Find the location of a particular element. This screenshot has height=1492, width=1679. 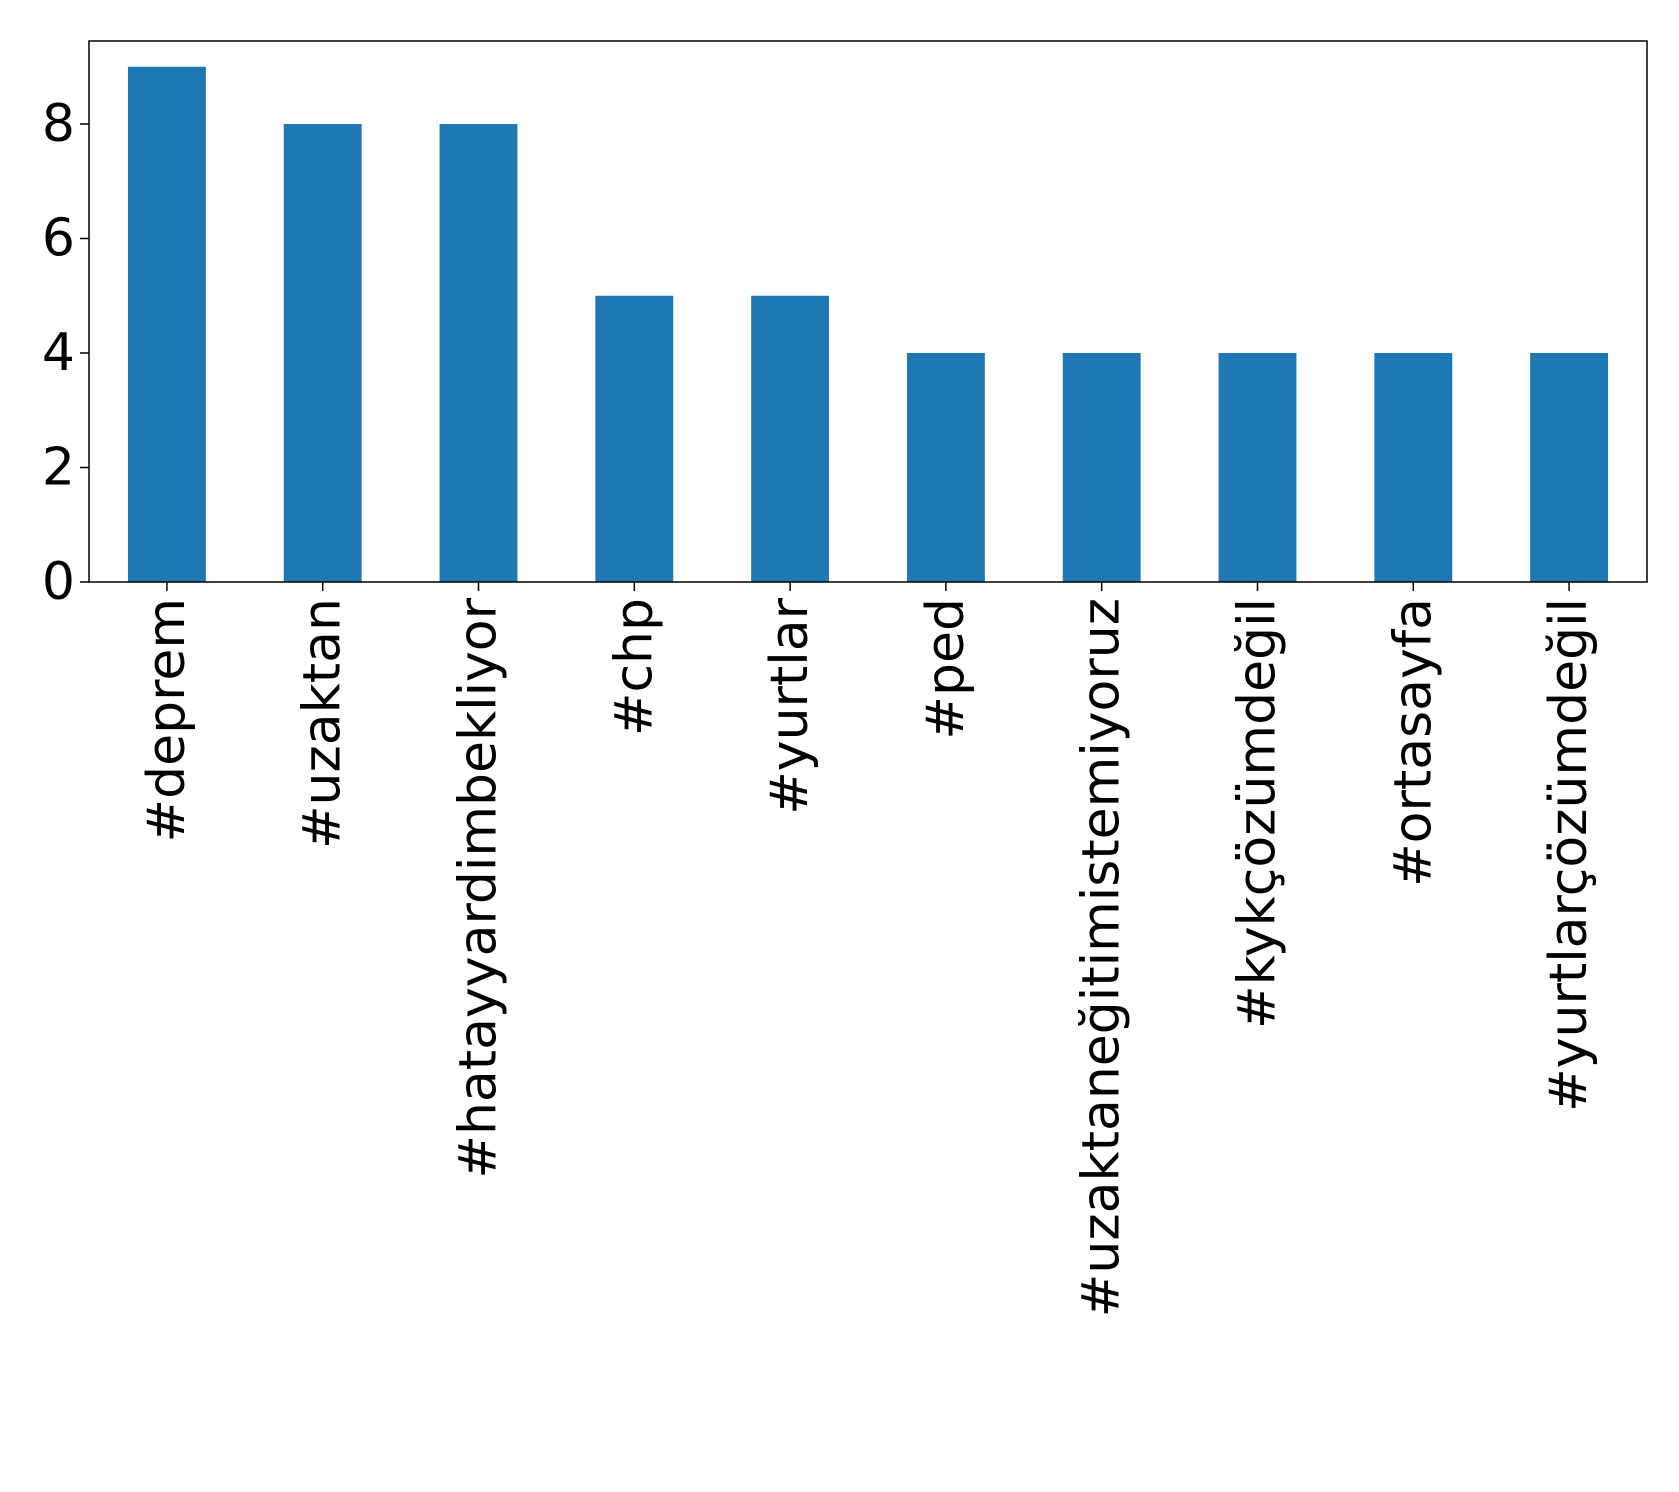

x-tick-label: #uzaktan is located at coordinates (323, 723).